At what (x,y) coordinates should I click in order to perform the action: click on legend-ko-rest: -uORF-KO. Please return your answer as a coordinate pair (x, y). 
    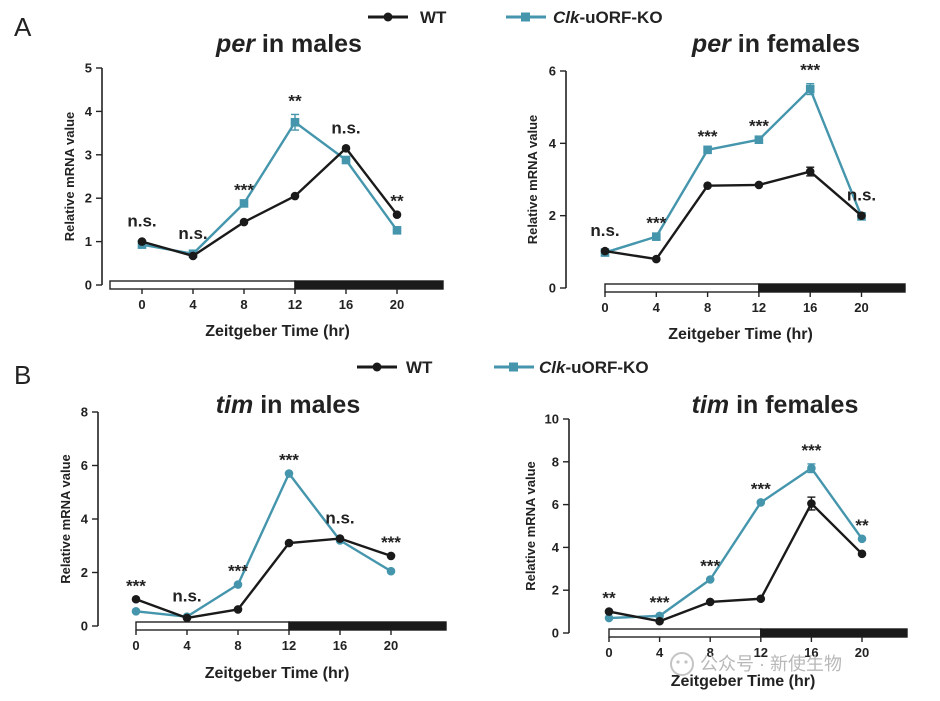
    Looking at the image, I should click on (606, 367).